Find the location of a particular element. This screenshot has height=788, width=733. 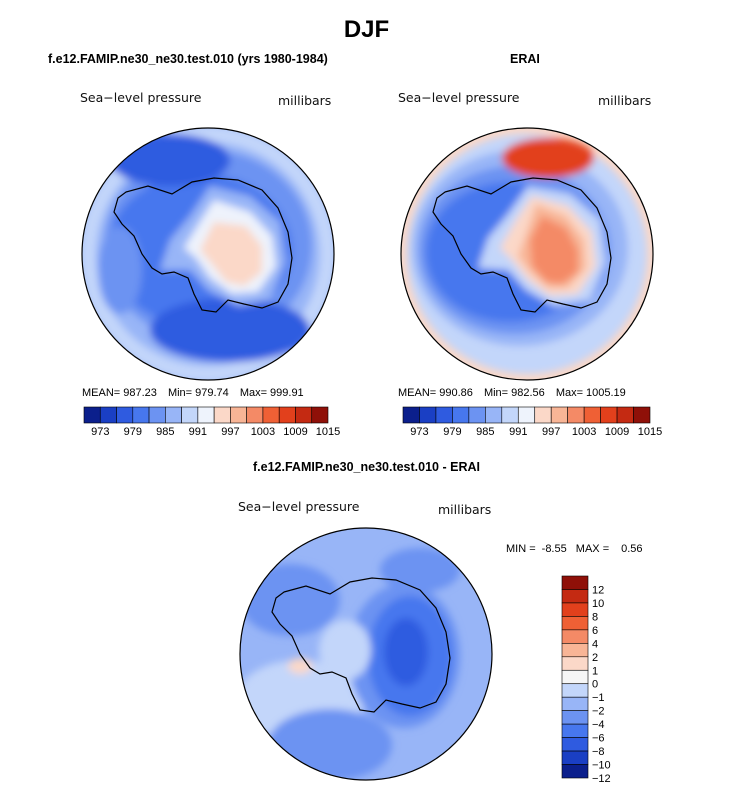

diff-colorbar-label: −8 is located at coordinates (598, 752).